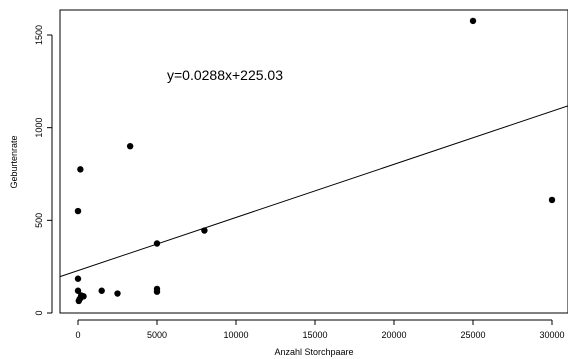  Describe the element at coordinates (551, 335) in the screenshot. I see `x-tick-label: 30000` at that location.